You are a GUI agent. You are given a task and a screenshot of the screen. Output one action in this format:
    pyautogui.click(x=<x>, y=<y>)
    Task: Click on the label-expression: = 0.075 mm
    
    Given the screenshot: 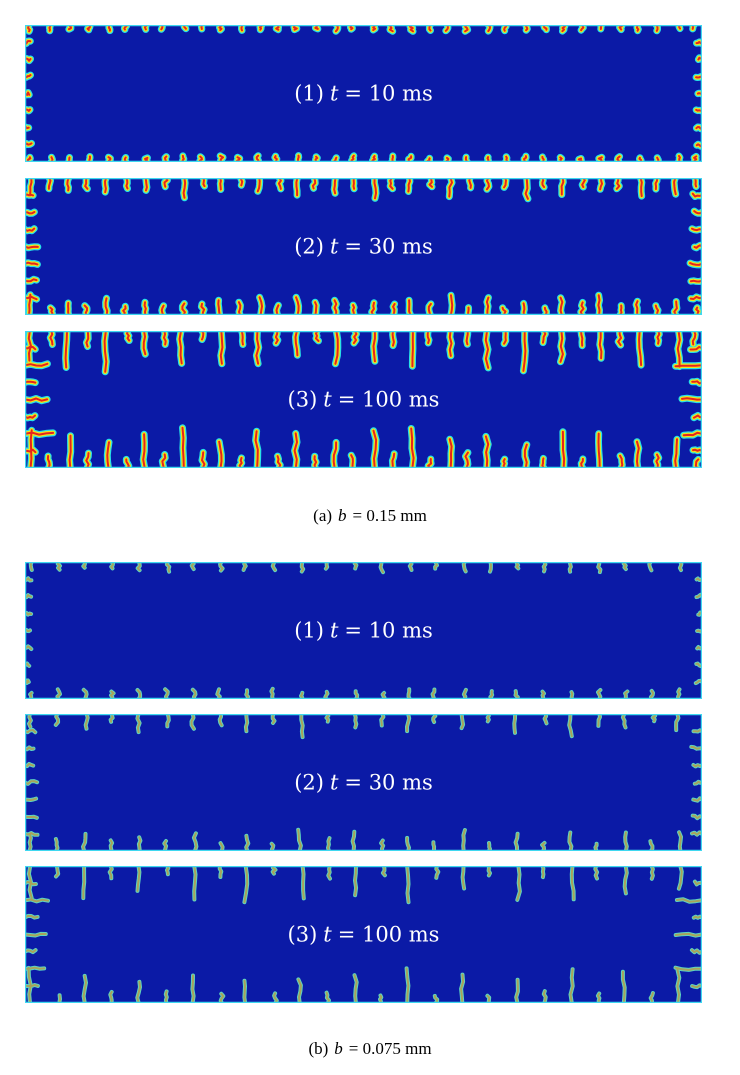 What is the action you would take?
    pyautogui.click(x=390, y=1048)
    